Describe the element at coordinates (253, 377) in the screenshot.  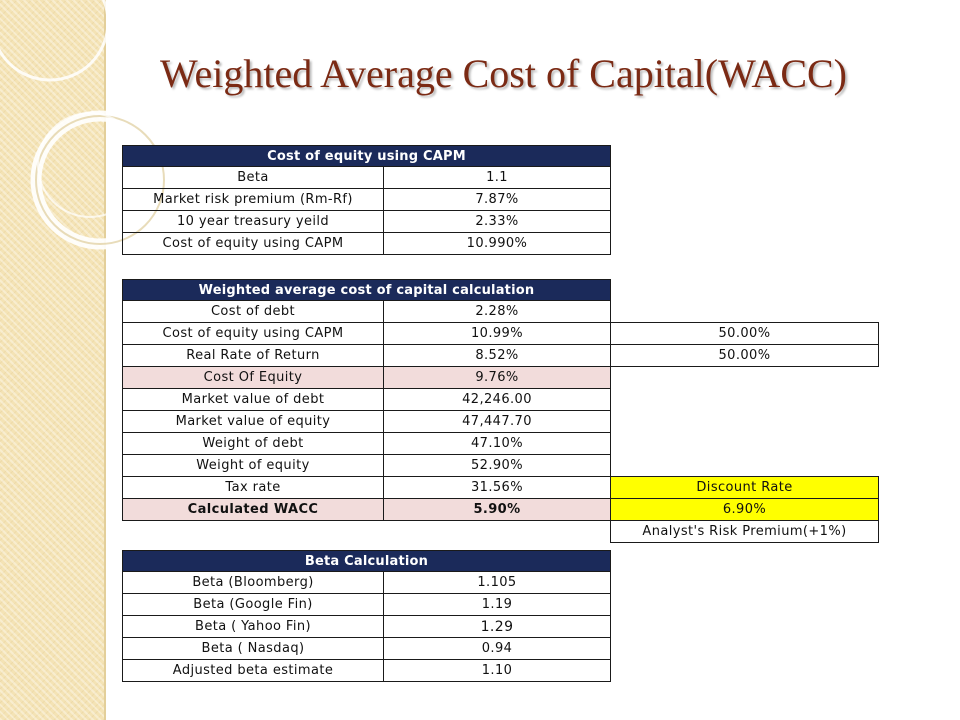
I see `wacc-label: Cost Of Equity` at that location.